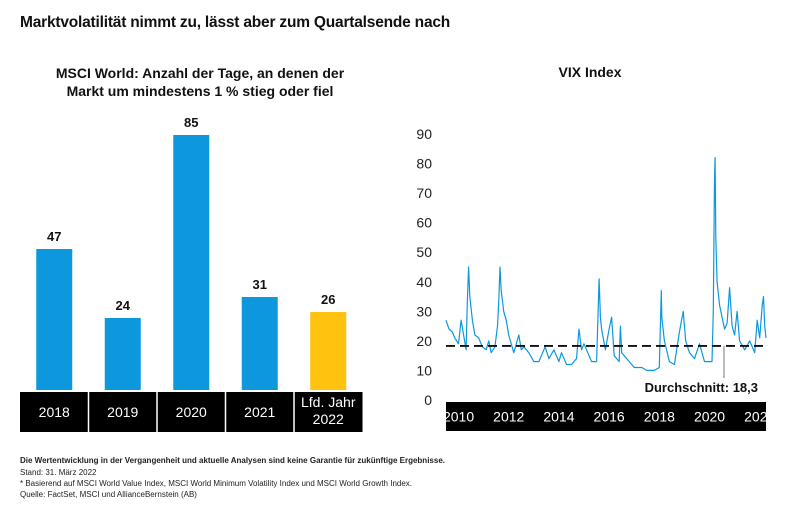  I want to click on bar-value-label: 26, so click(328, 299).